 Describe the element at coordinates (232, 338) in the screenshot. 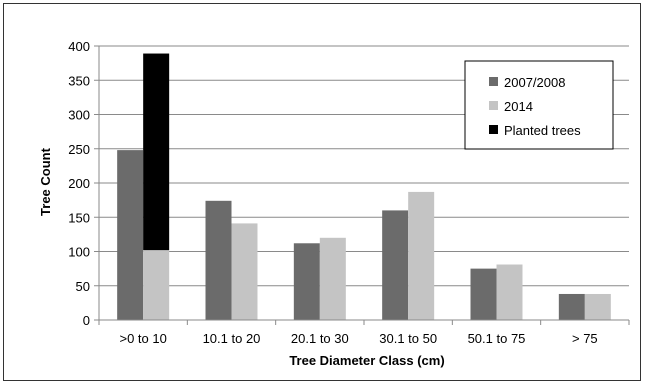

I see `x-tick-label: 10.1 to 20` at that location.